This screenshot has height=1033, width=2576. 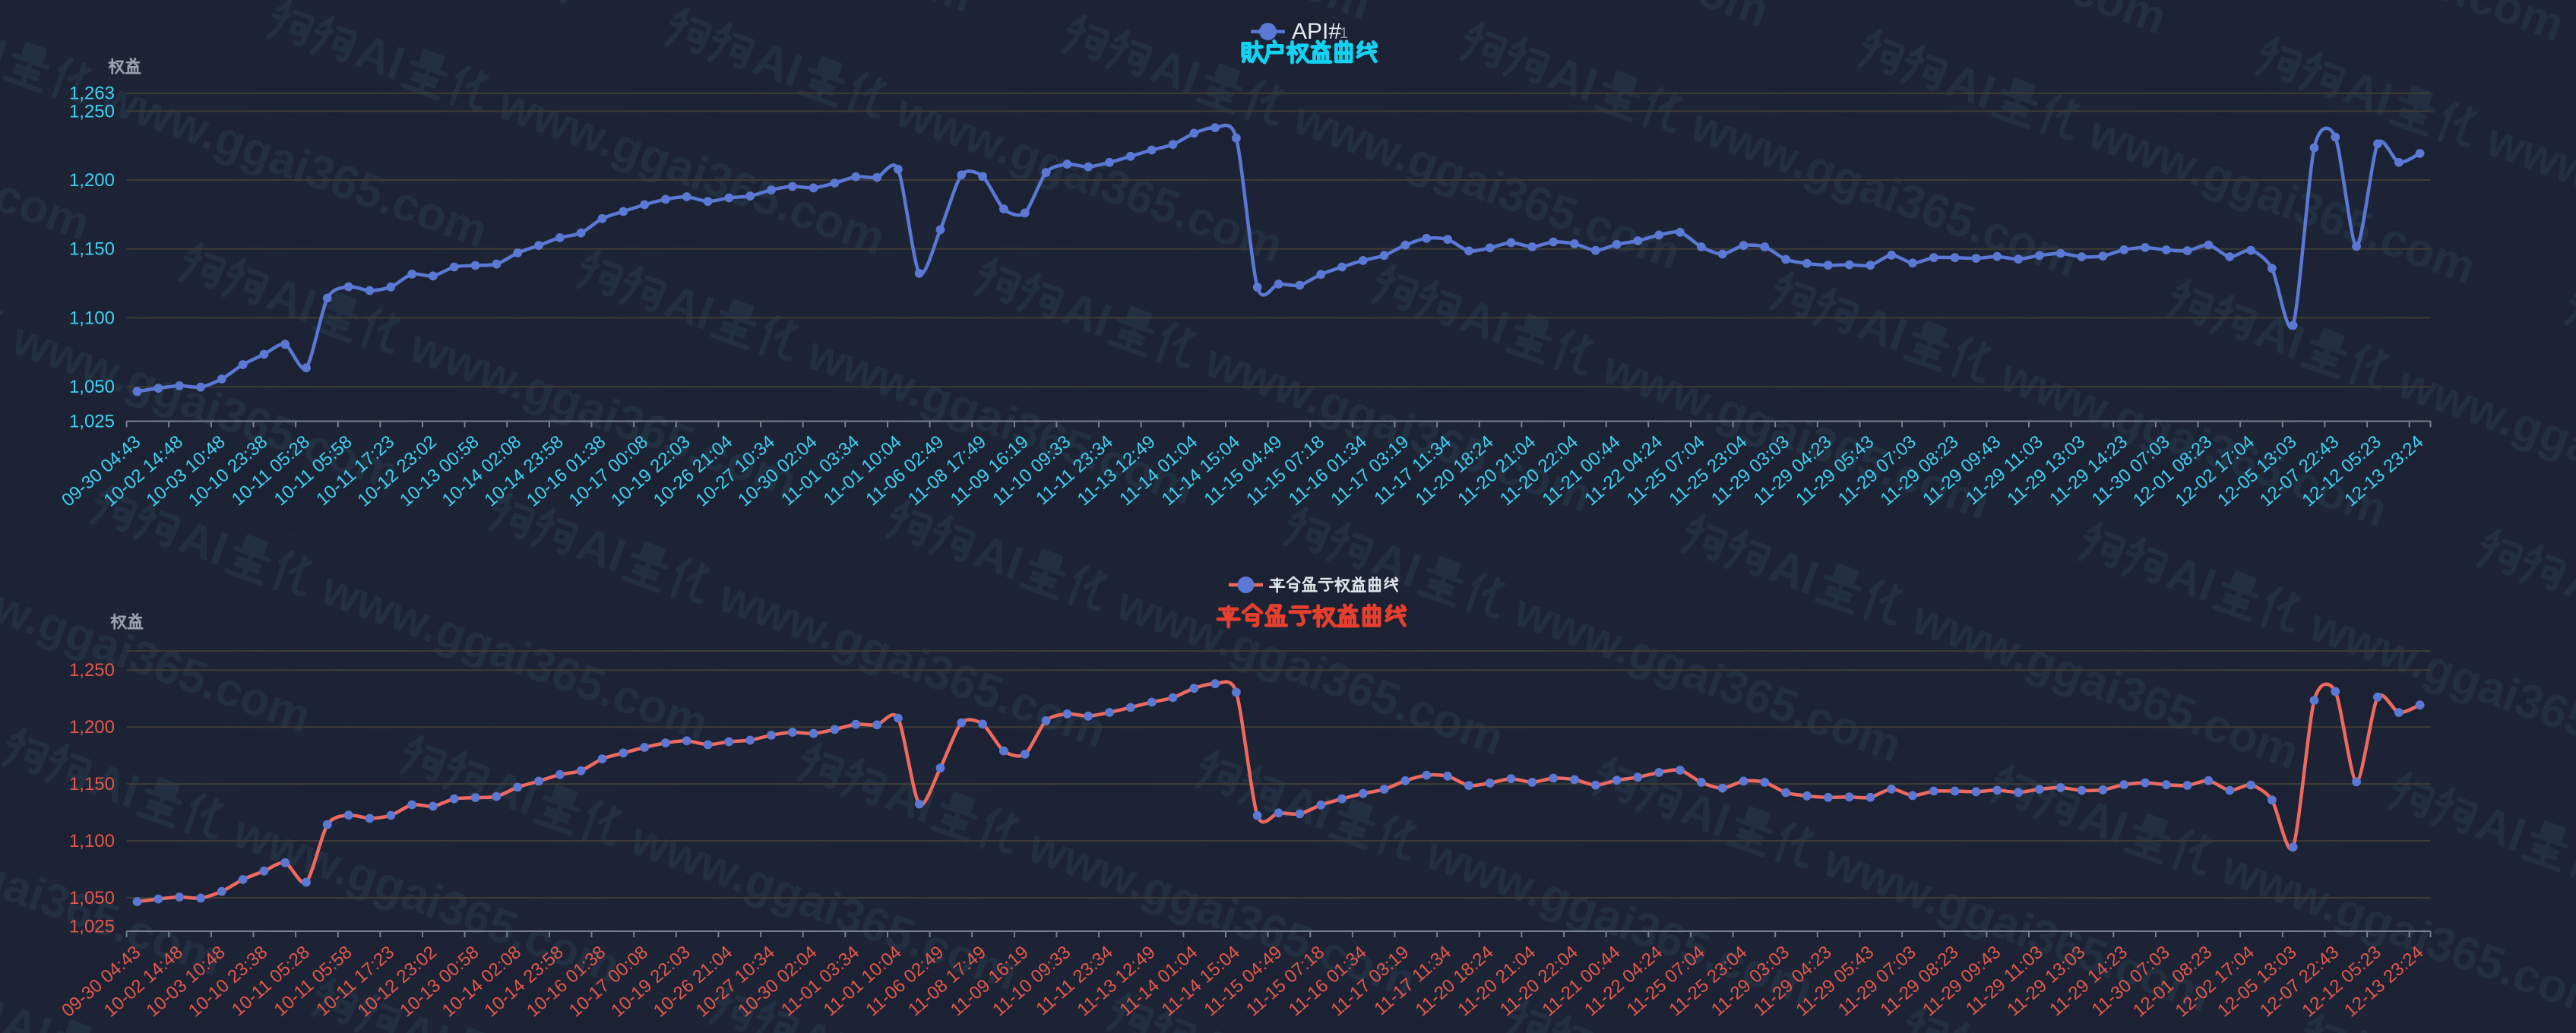 I want to click on svg-text: 1, so click(x=1344, y=33).